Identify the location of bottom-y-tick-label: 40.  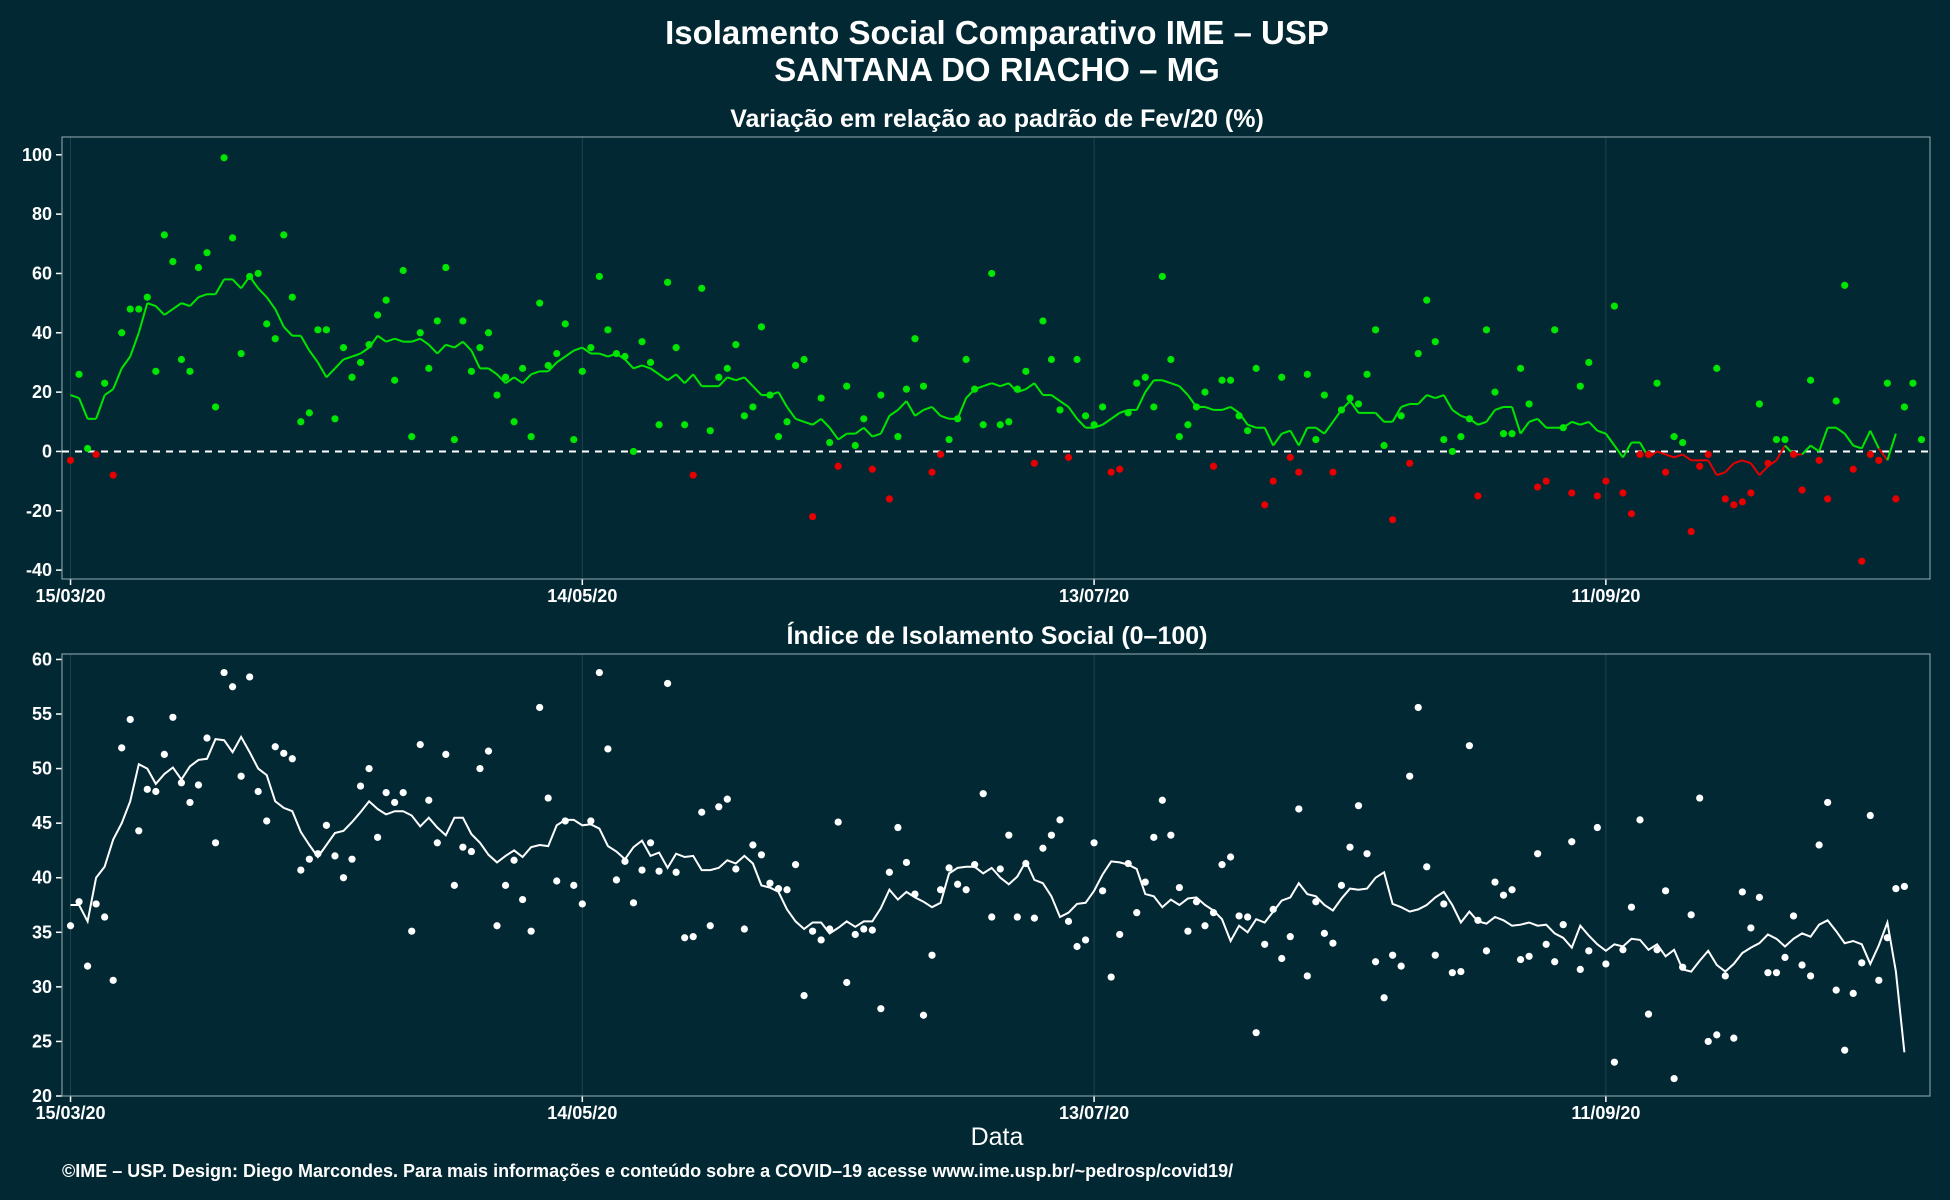
(42, 878).